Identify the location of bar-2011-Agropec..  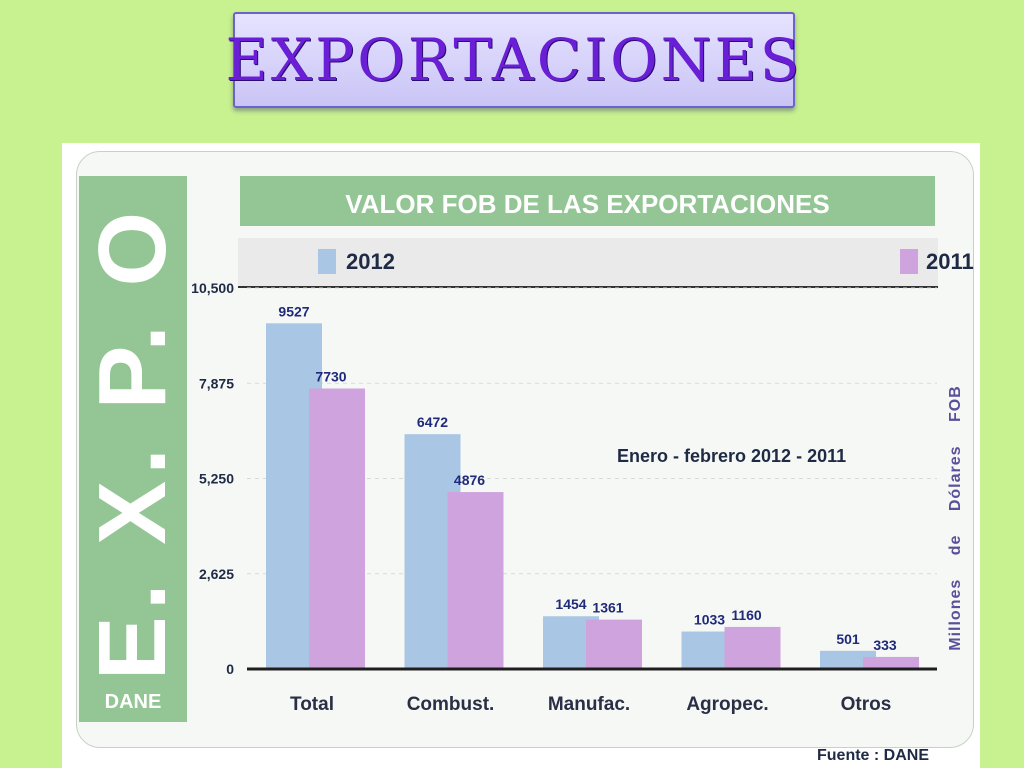
(752, 647).